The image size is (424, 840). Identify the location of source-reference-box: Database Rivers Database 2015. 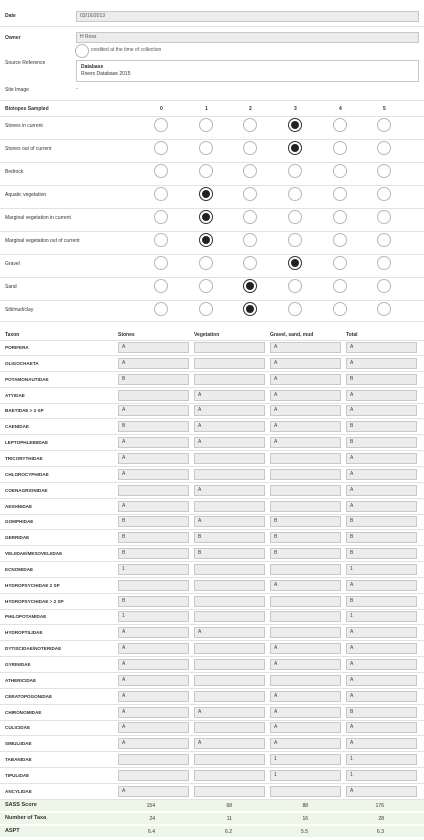
(247, 71).